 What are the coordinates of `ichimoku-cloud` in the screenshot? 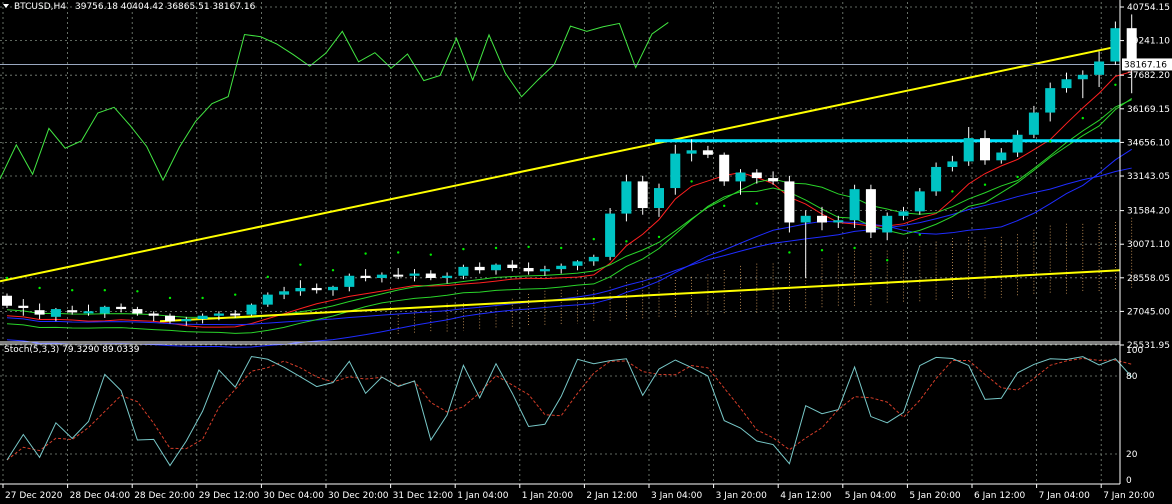 It's located at (765, 276).